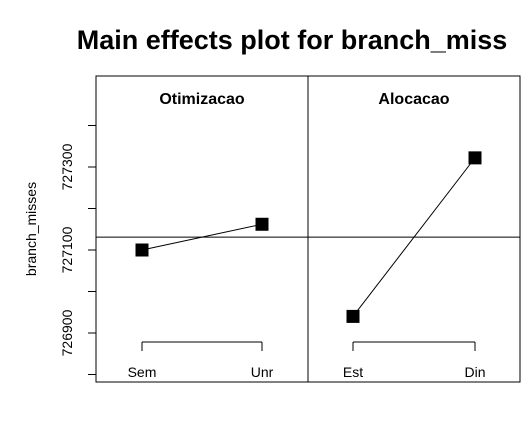 This screenshot has height=440, width=522. I want to click on x-tick-label: Sem, so click(142, 372).